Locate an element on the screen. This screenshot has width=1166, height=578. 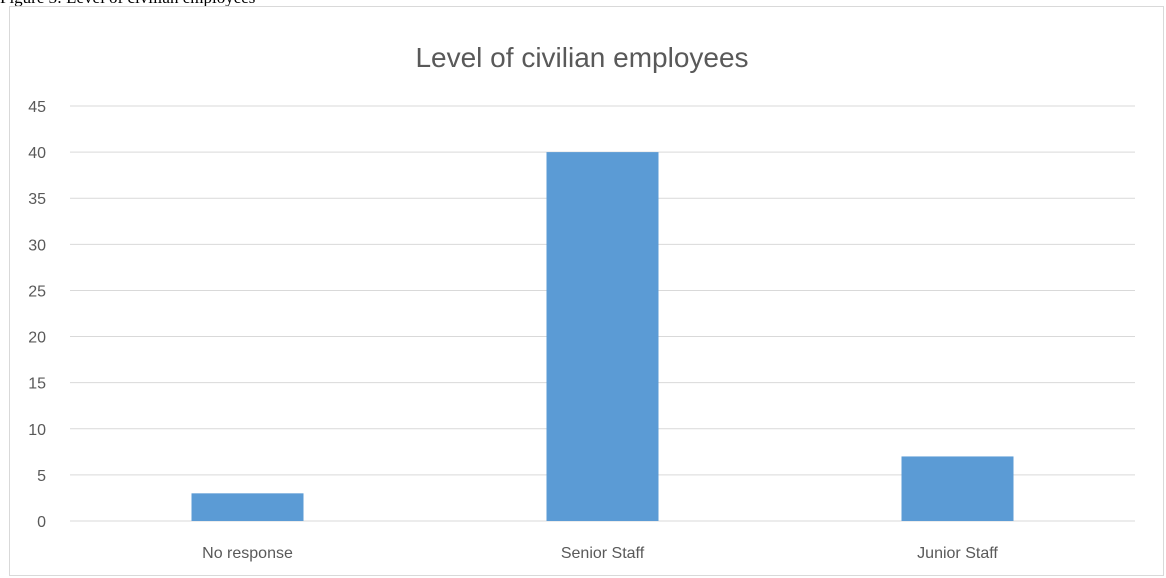
x-axis-labels: No response Senior Staff Junior Staff is located at coordinates (600, 553).